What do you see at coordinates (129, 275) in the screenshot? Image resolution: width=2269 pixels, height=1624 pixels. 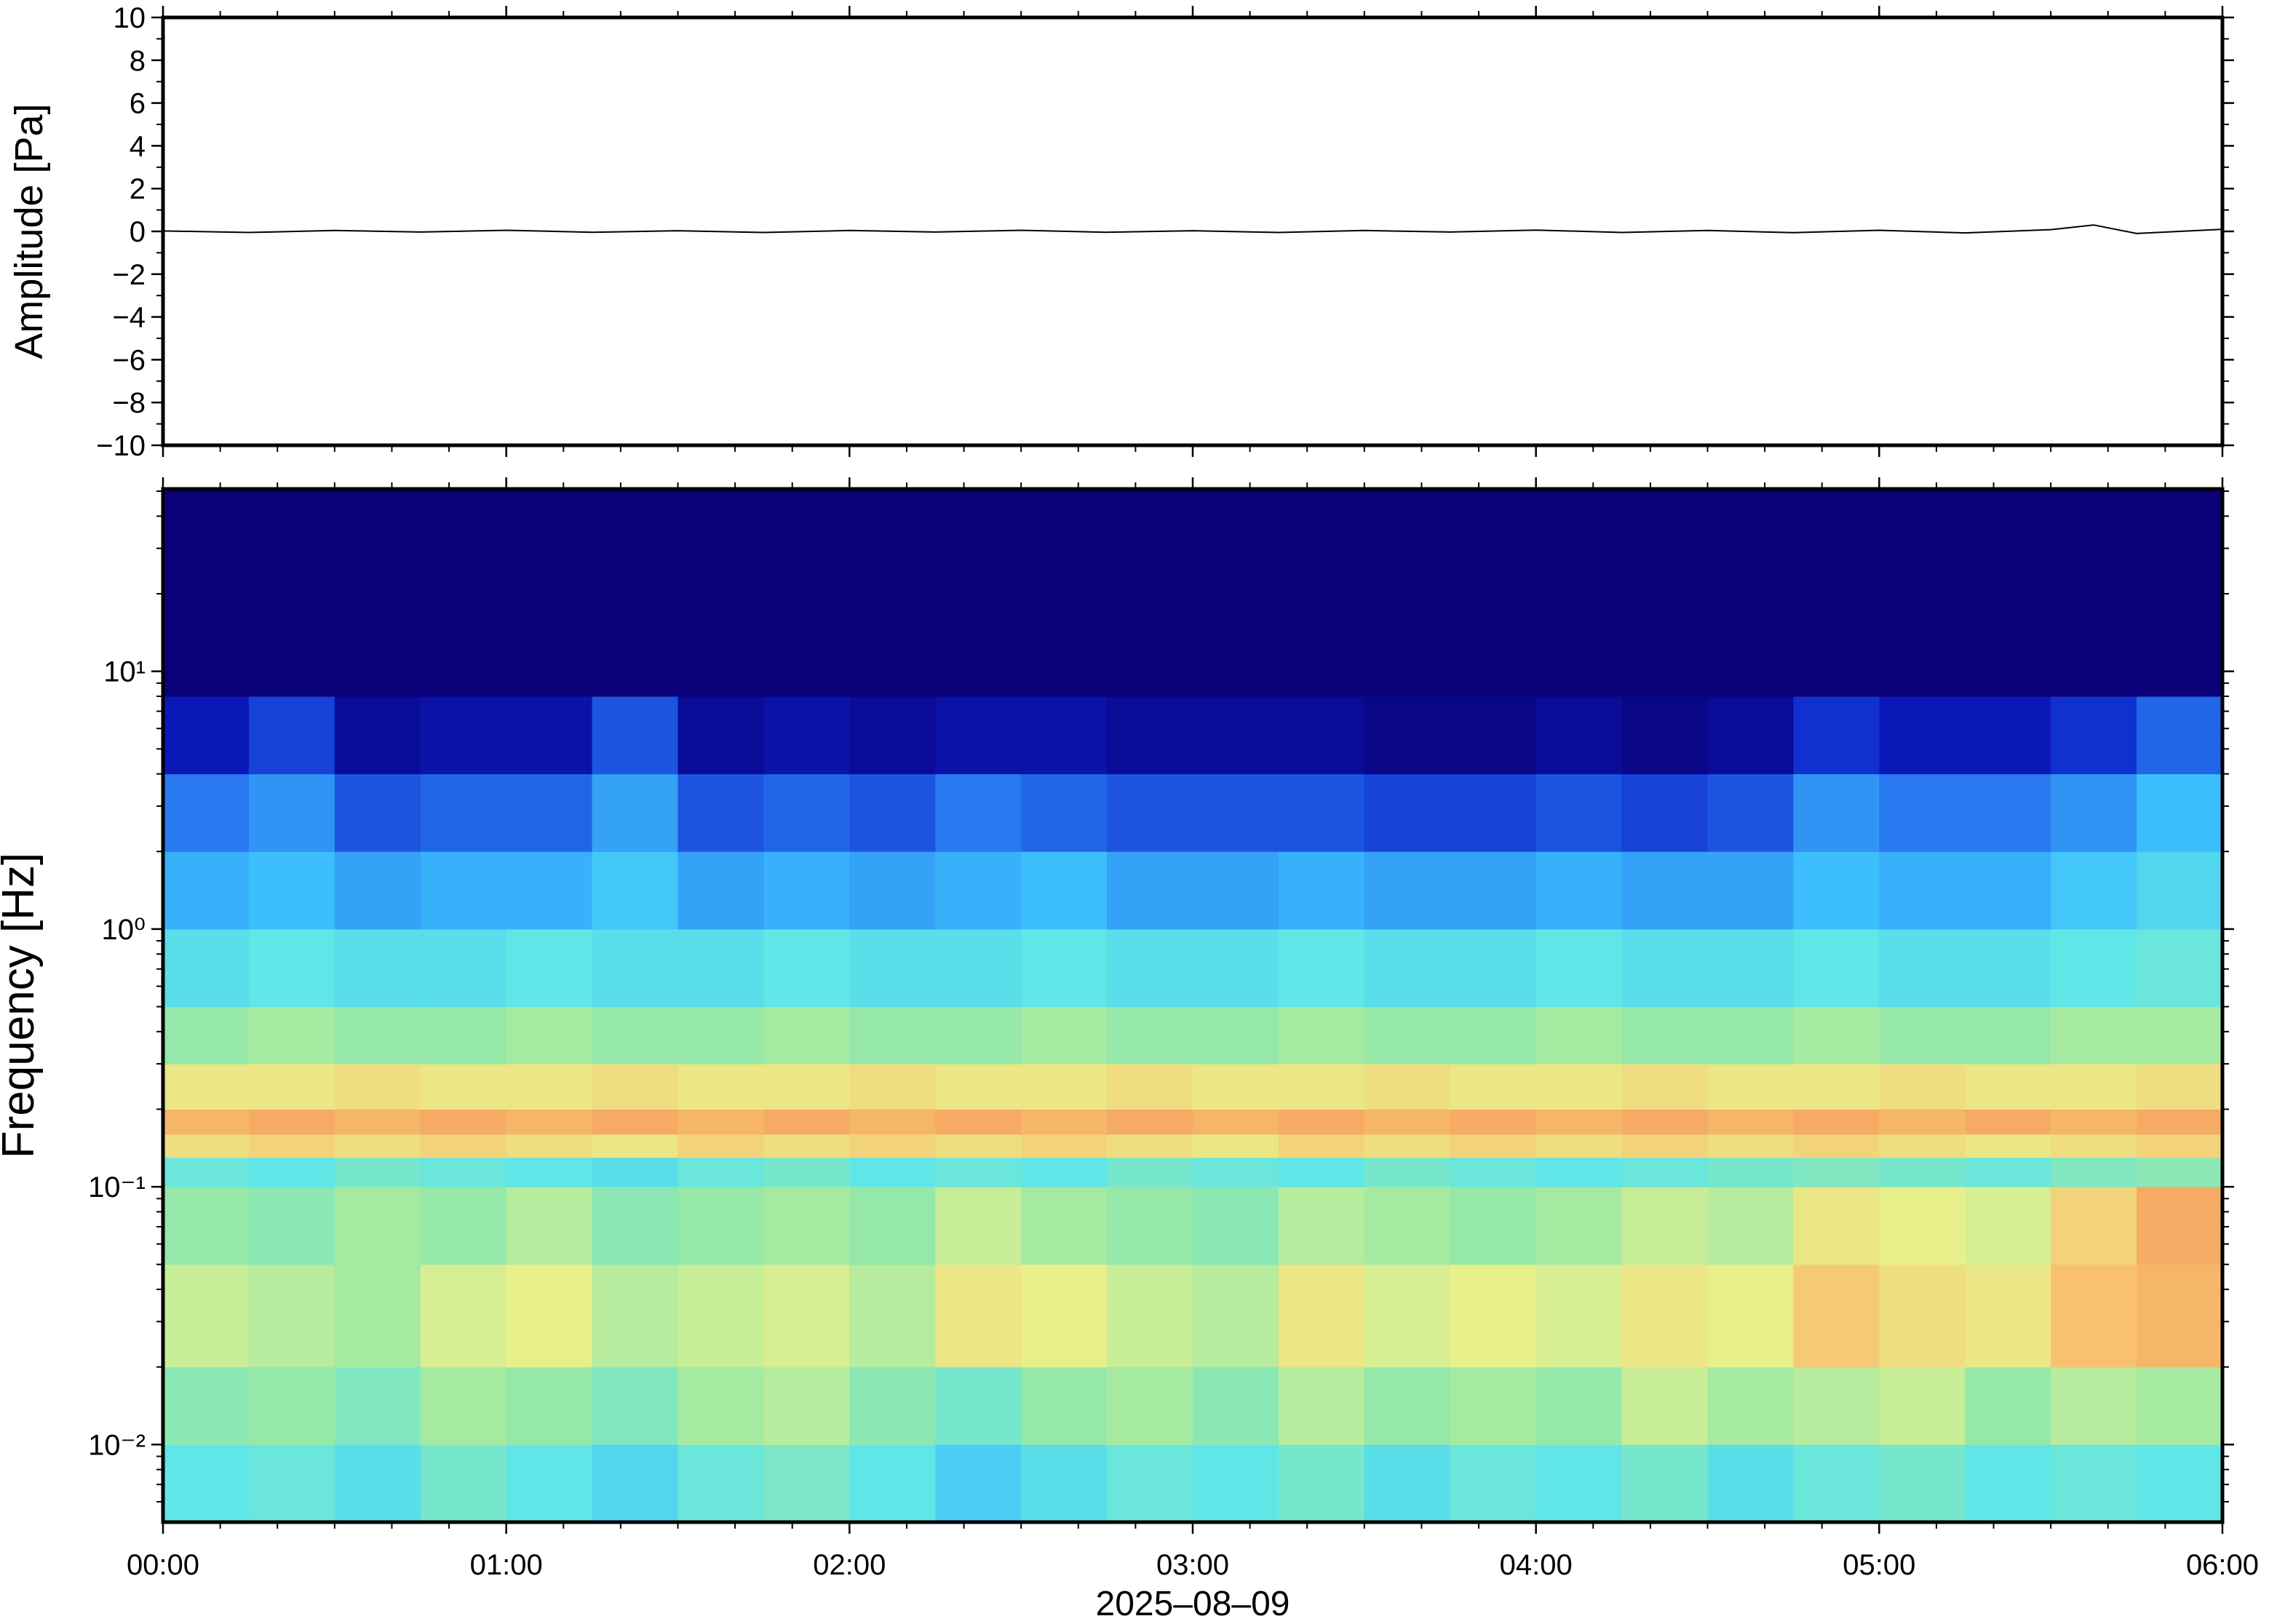 I see `y-tick-label: −2` at bounding box center [129, 275].